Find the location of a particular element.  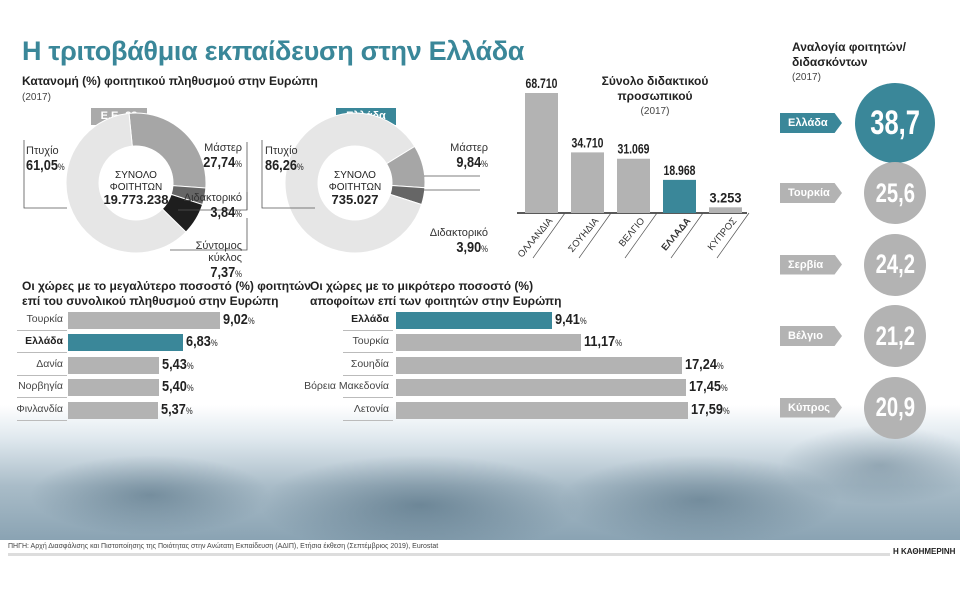

bar-ΒΕΛΓΙΟ is located at coordinates (633, 185).